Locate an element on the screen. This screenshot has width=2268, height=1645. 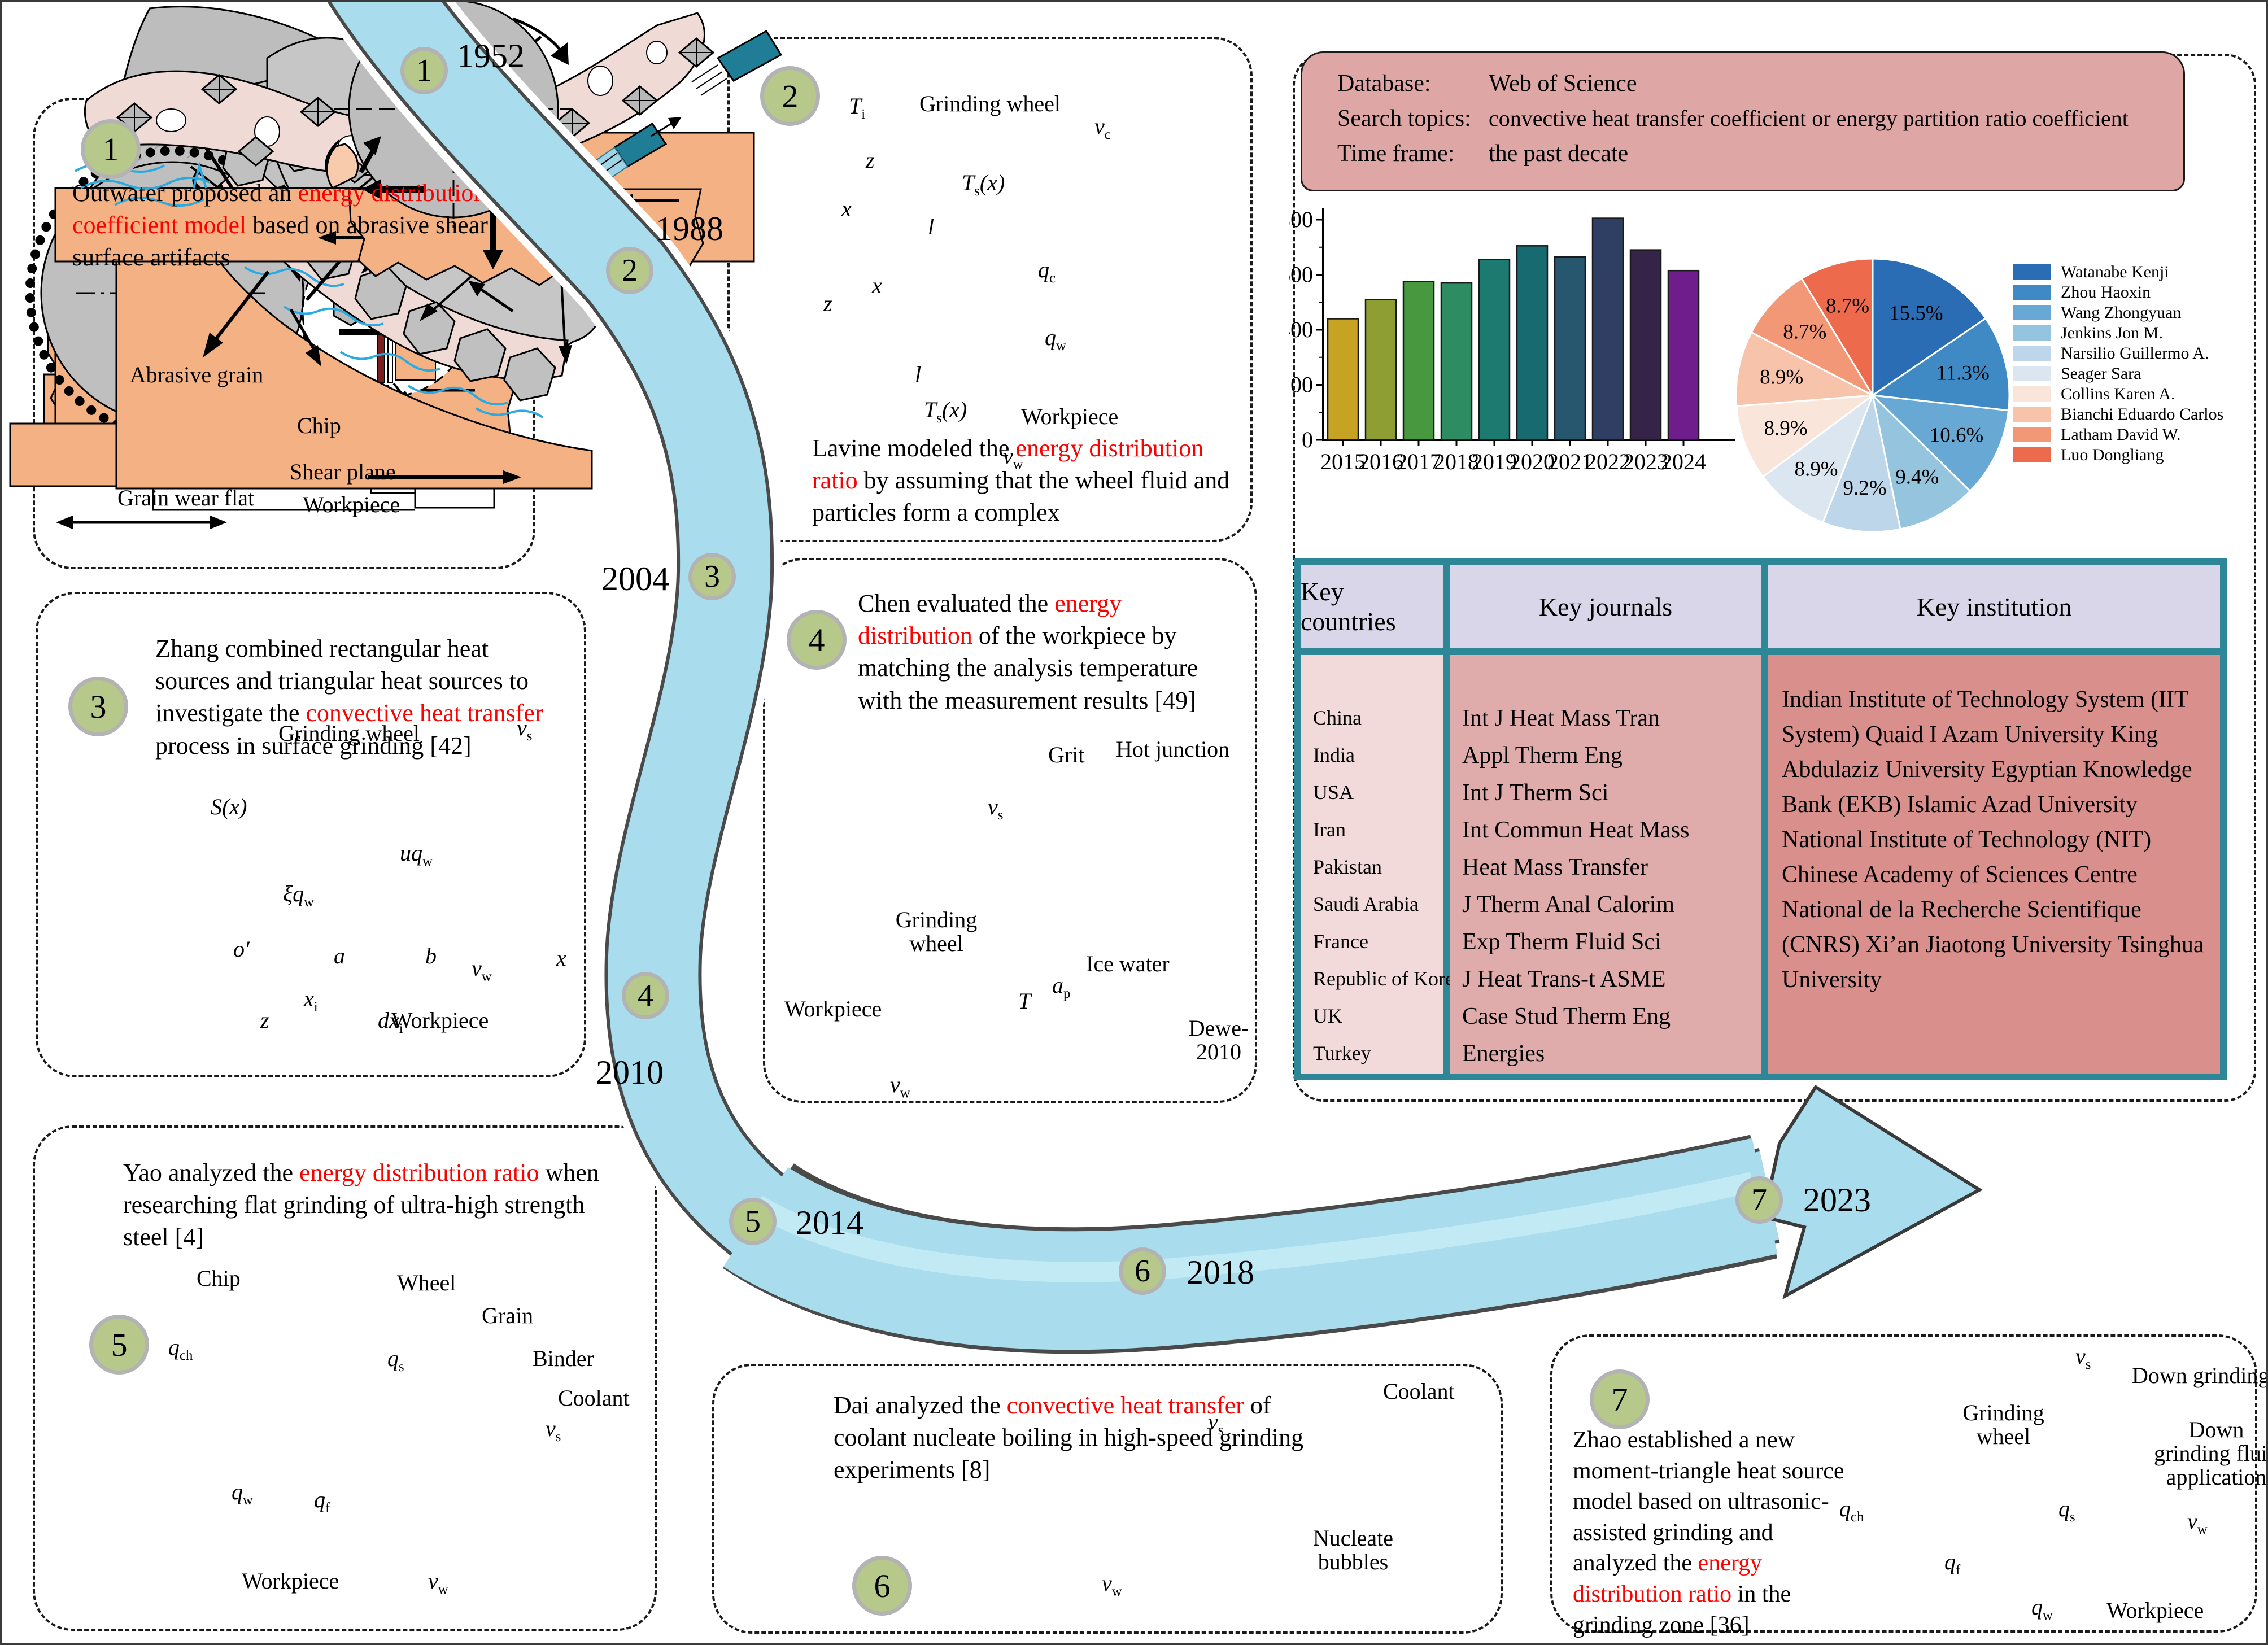
pie-label-7: 8.9% is located at coordinates (1782, 377).